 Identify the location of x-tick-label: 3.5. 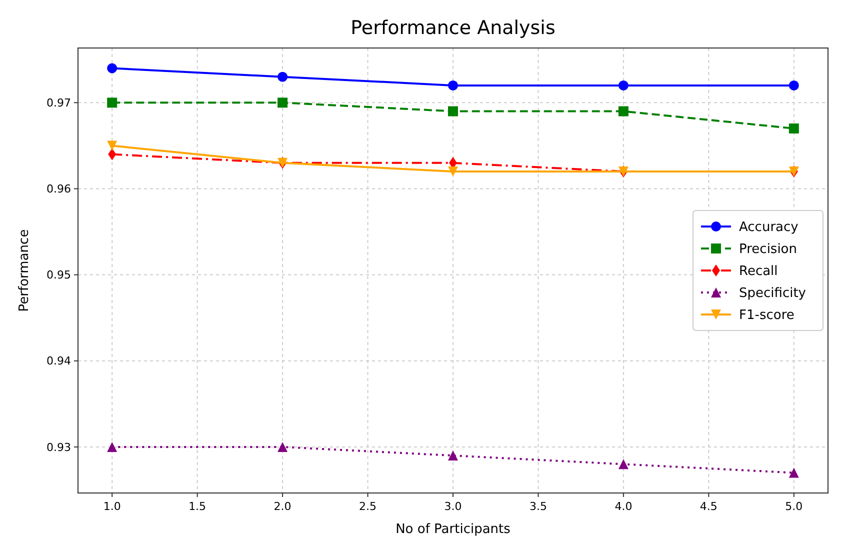
(538, 506).